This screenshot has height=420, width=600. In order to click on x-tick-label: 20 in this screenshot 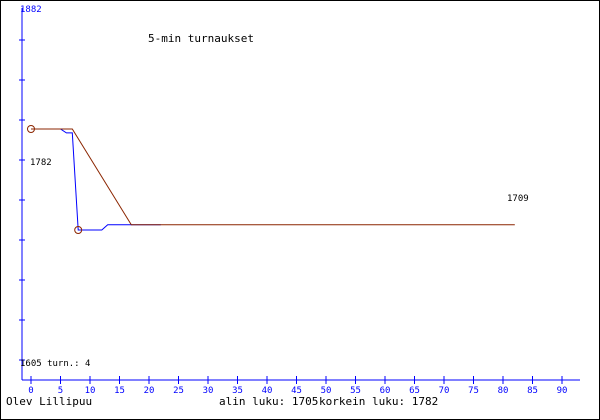, I will do `click(149, 391)`.